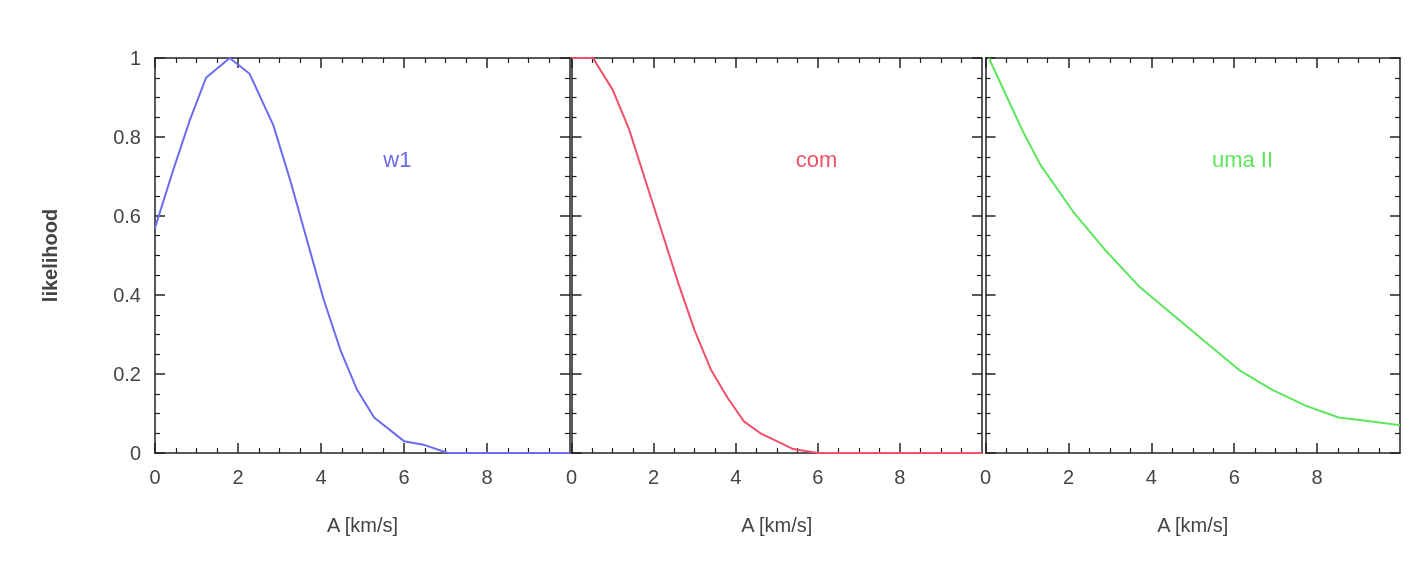 The image size is (1420, 579). What do you see at coordinates (816, 159) in the screenshot?
I see `text: com` at bounding box center [816, 159].